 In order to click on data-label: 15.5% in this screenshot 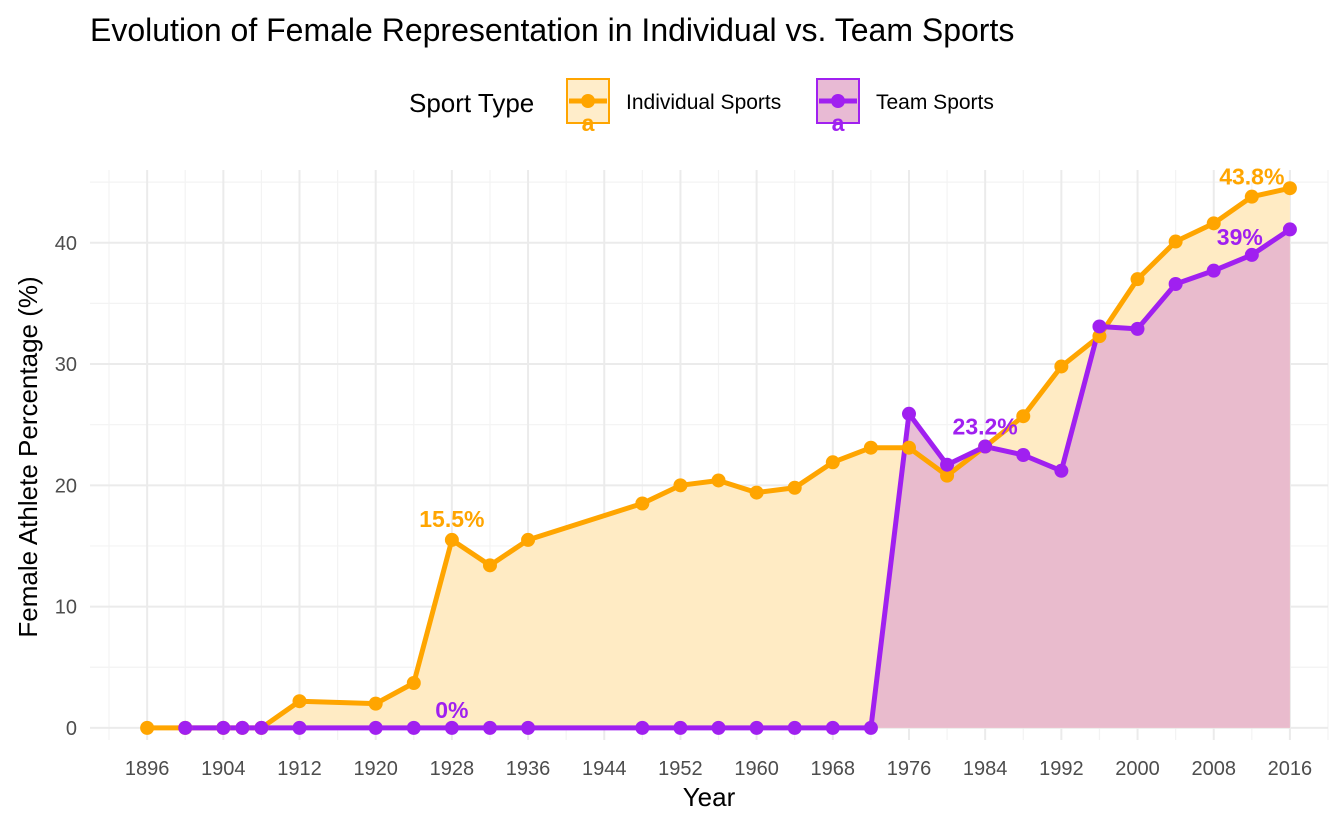, I will do `click(451, 519)`.